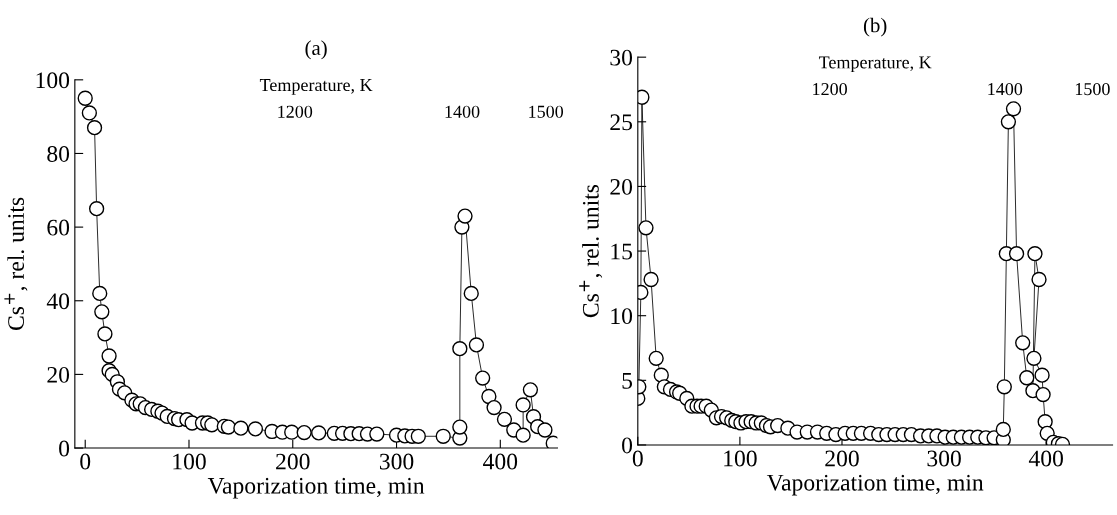 Image resolution: width=1117 pixels, height=515 pixels. What do you see at coordinates (621, 57) in the screenshot?
I see `y-tick-label: 30` at bounding box center [621, 57].